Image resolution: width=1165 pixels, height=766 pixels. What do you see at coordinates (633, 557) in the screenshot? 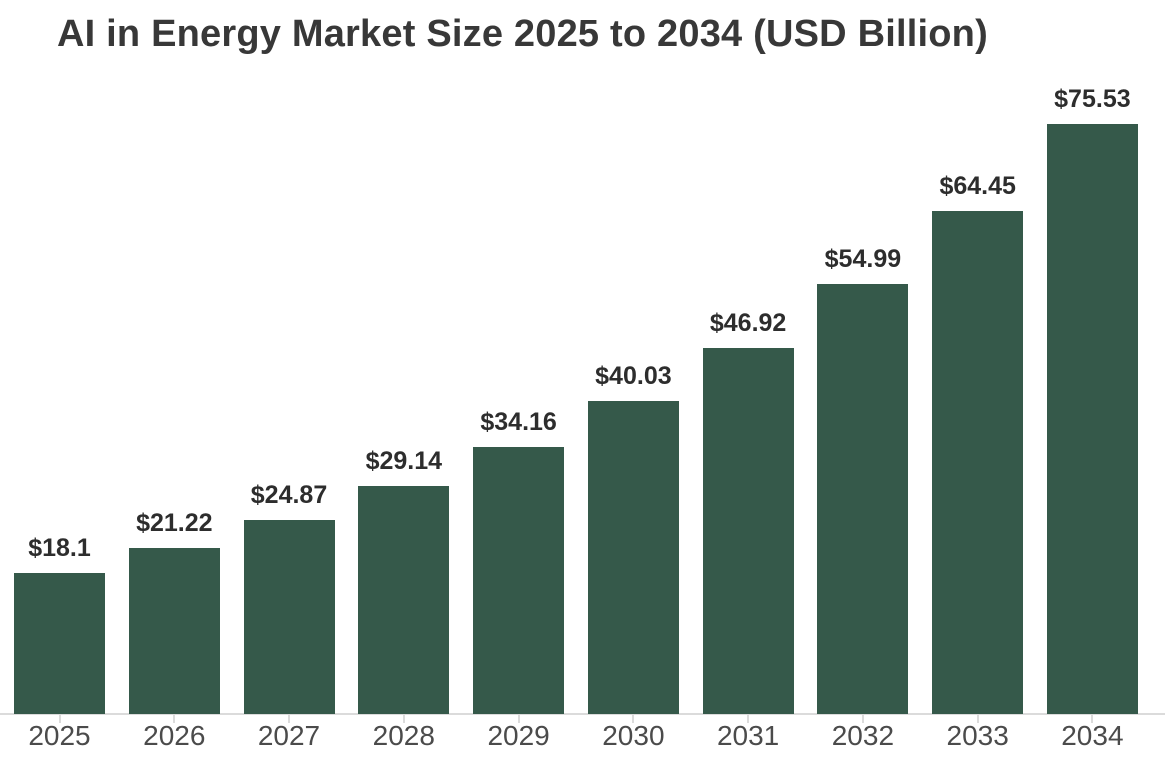
I see `bar-2030` at bounding box center [633, 557].